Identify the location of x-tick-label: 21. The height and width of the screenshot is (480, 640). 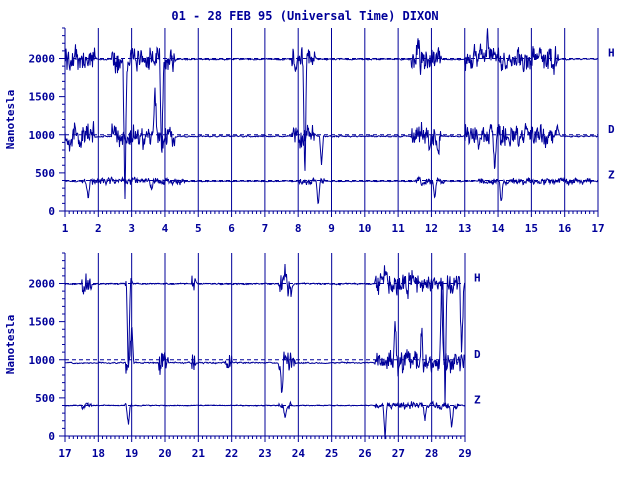
(199, 453).